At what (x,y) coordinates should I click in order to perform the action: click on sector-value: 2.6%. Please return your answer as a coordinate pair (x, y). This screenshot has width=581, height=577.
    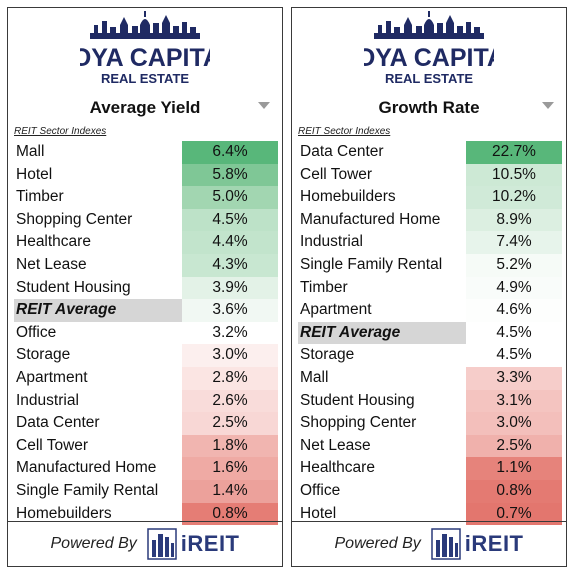
    Looking at the image, I should click on (230, 401).